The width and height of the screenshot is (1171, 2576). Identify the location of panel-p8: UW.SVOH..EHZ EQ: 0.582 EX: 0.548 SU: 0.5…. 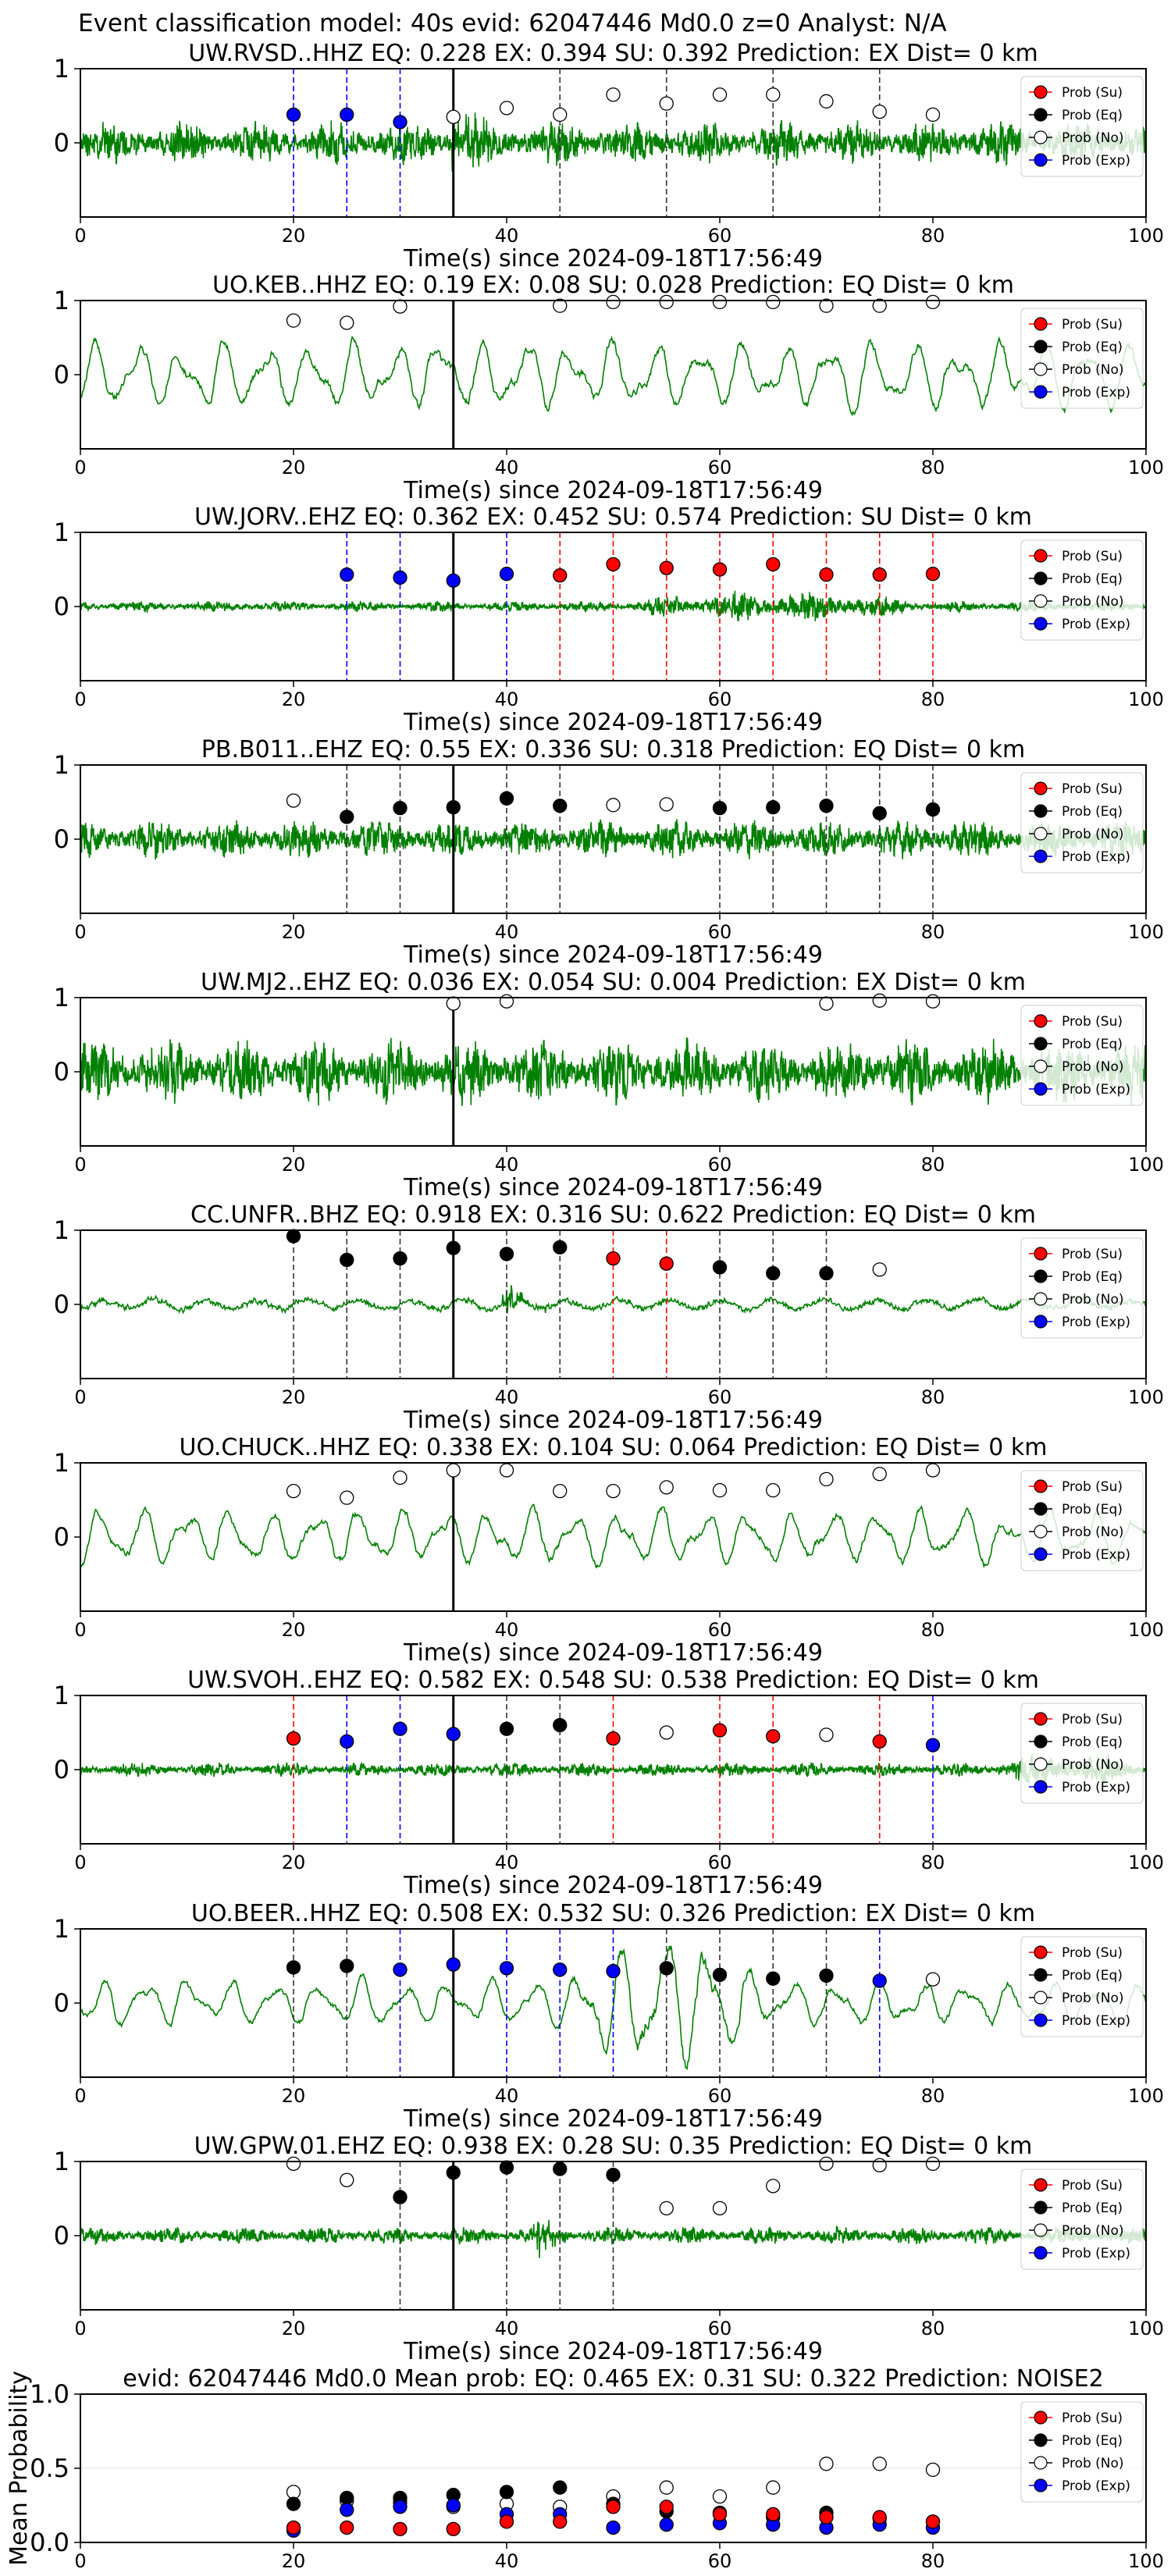
(609, 1783).